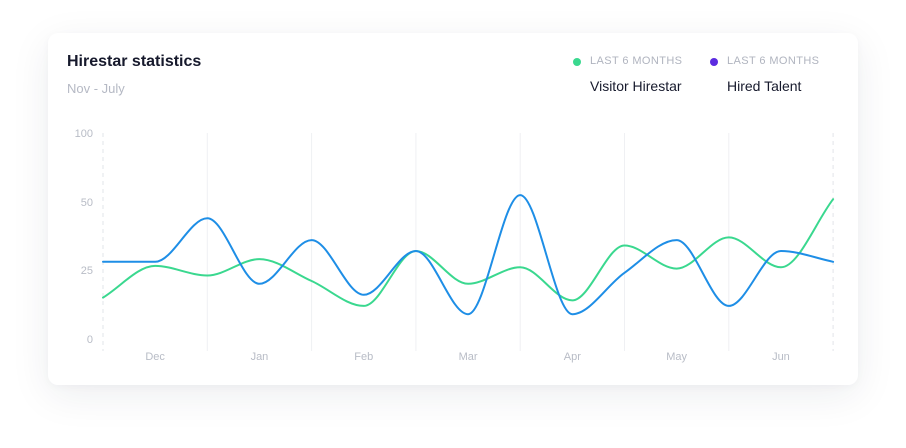  Describe the element at coordinates (87, 203) in the screenshot. I see `y-tick-label: 50` at that location.